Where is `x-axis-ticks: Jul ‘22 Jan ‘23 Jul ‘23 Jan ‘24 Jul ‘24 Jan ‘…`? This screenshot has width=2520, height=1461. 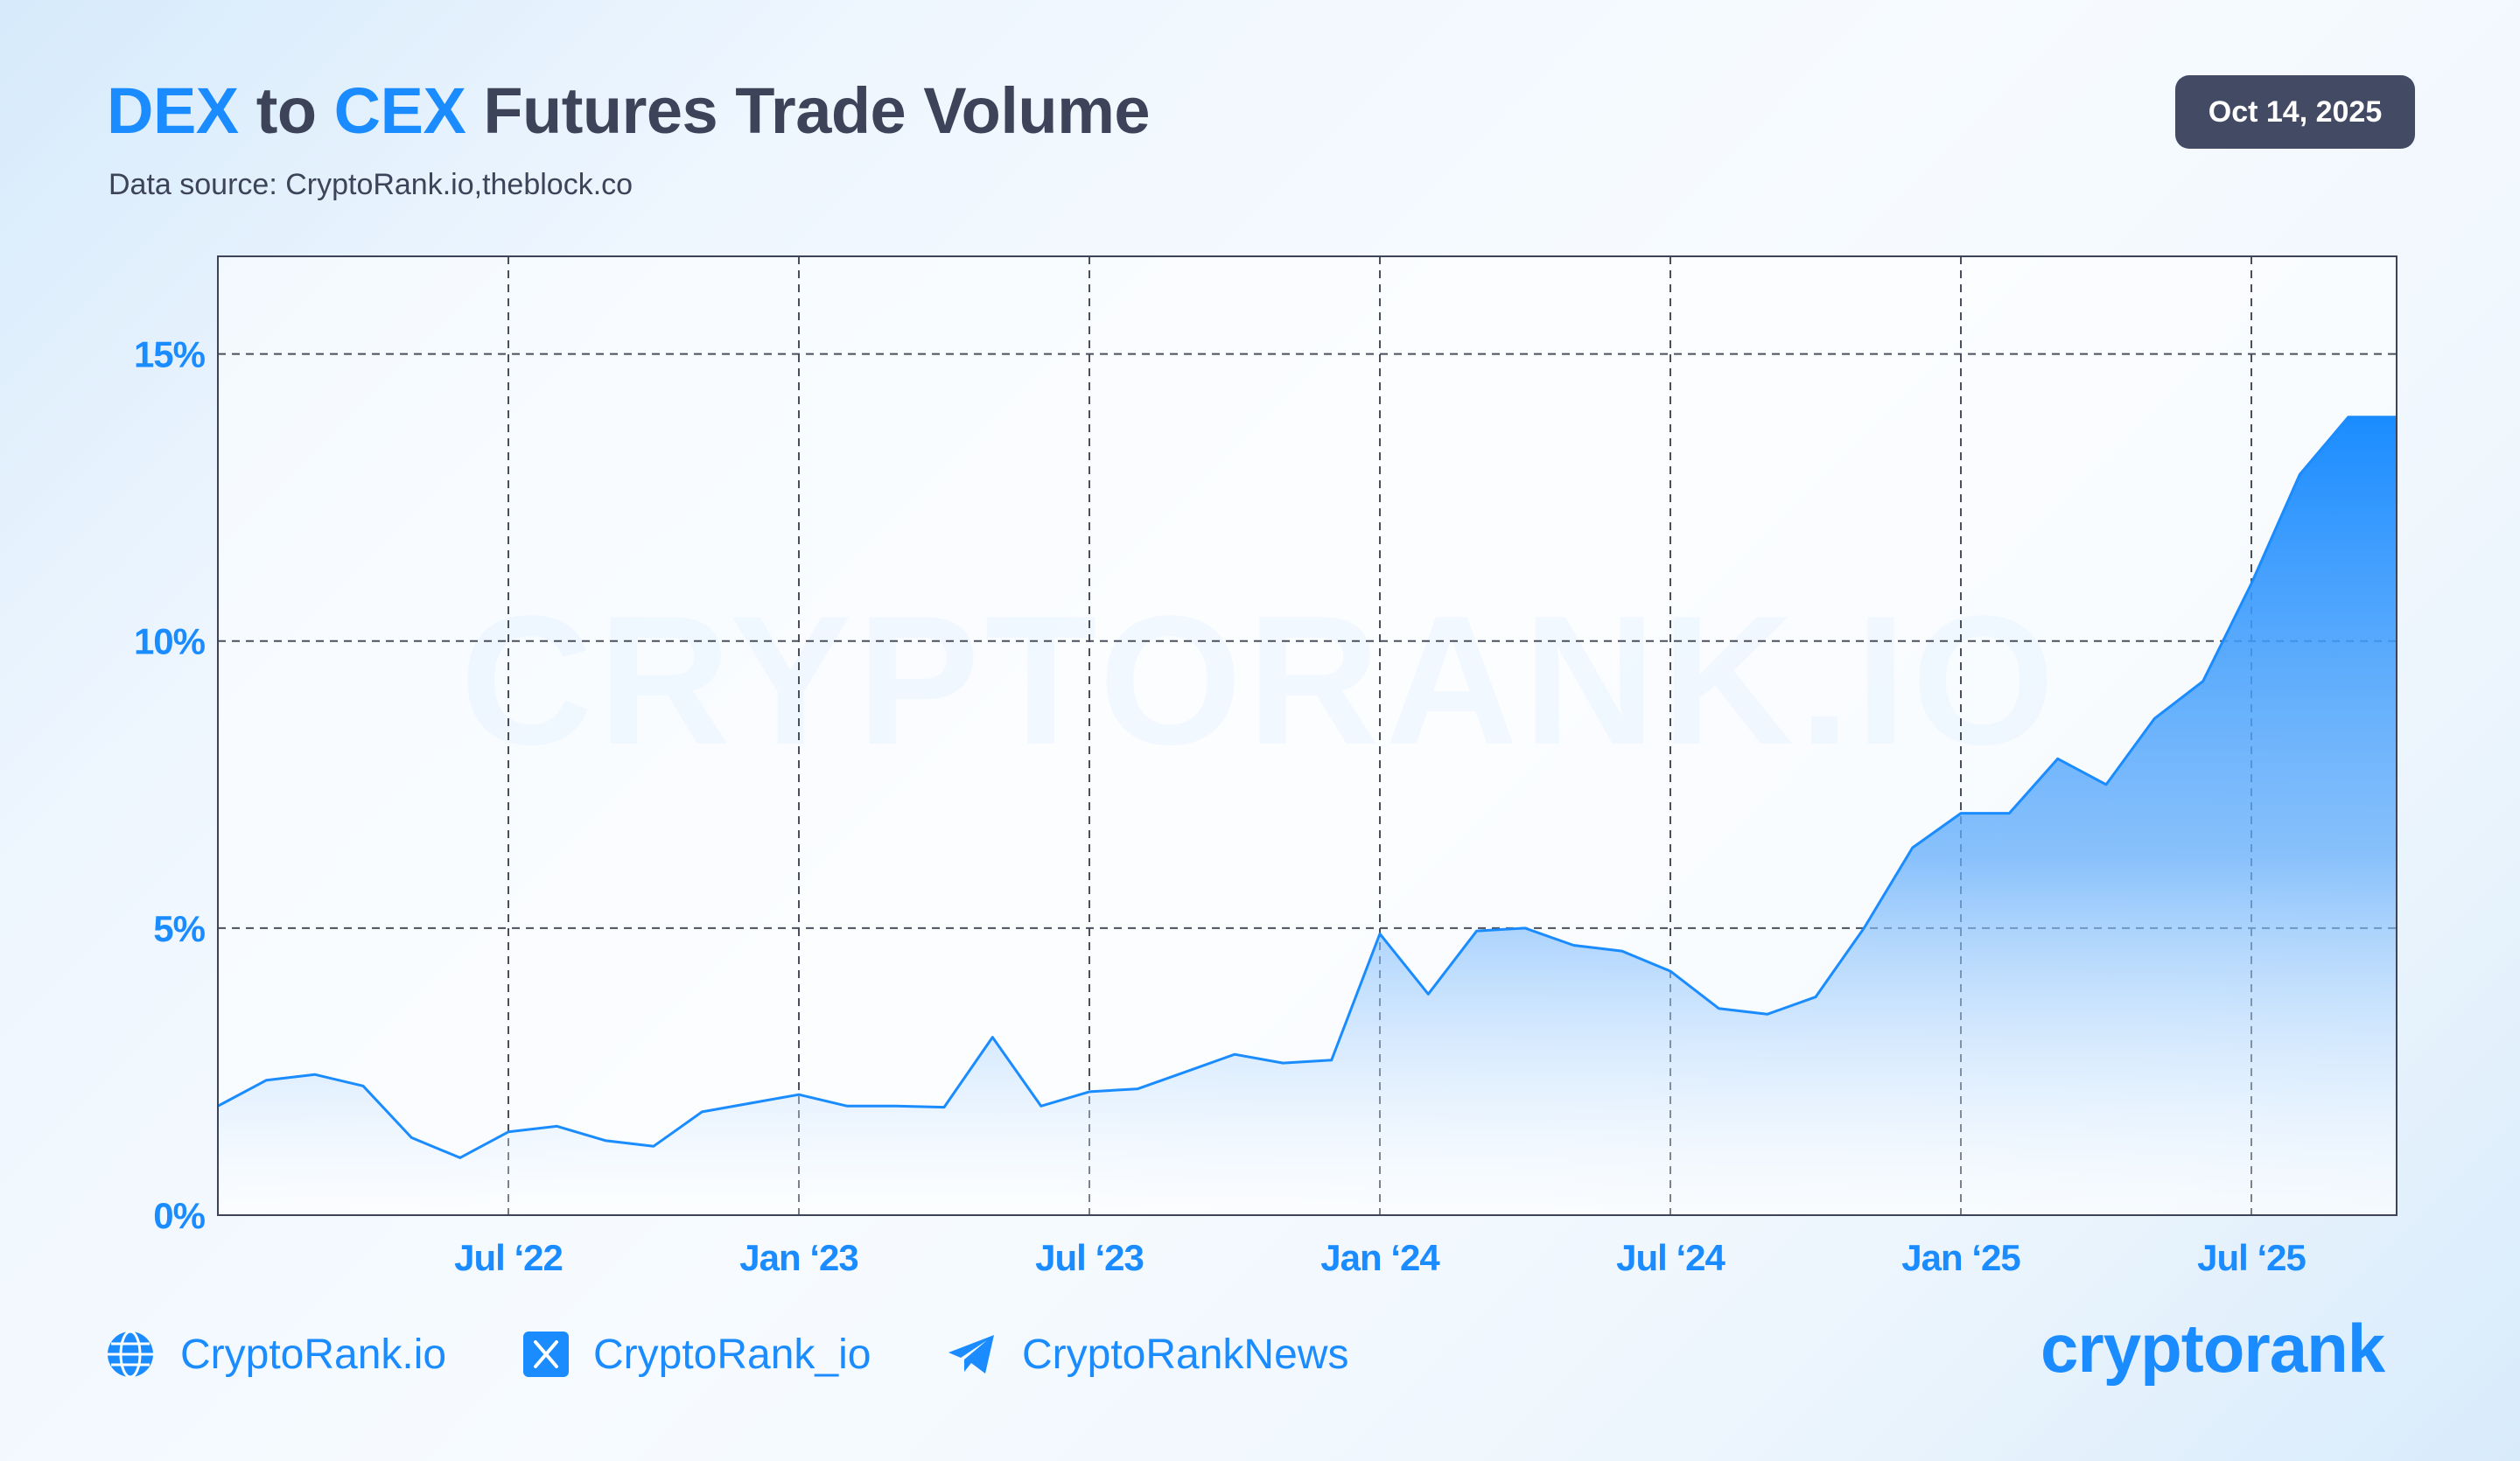
x-axis-ticks: Jul ‘22 Jan ‘23 Jul ‘23 Jan ‘24 Jul ‘24 Jan ‘… is located at coordinates (1380, 1257).